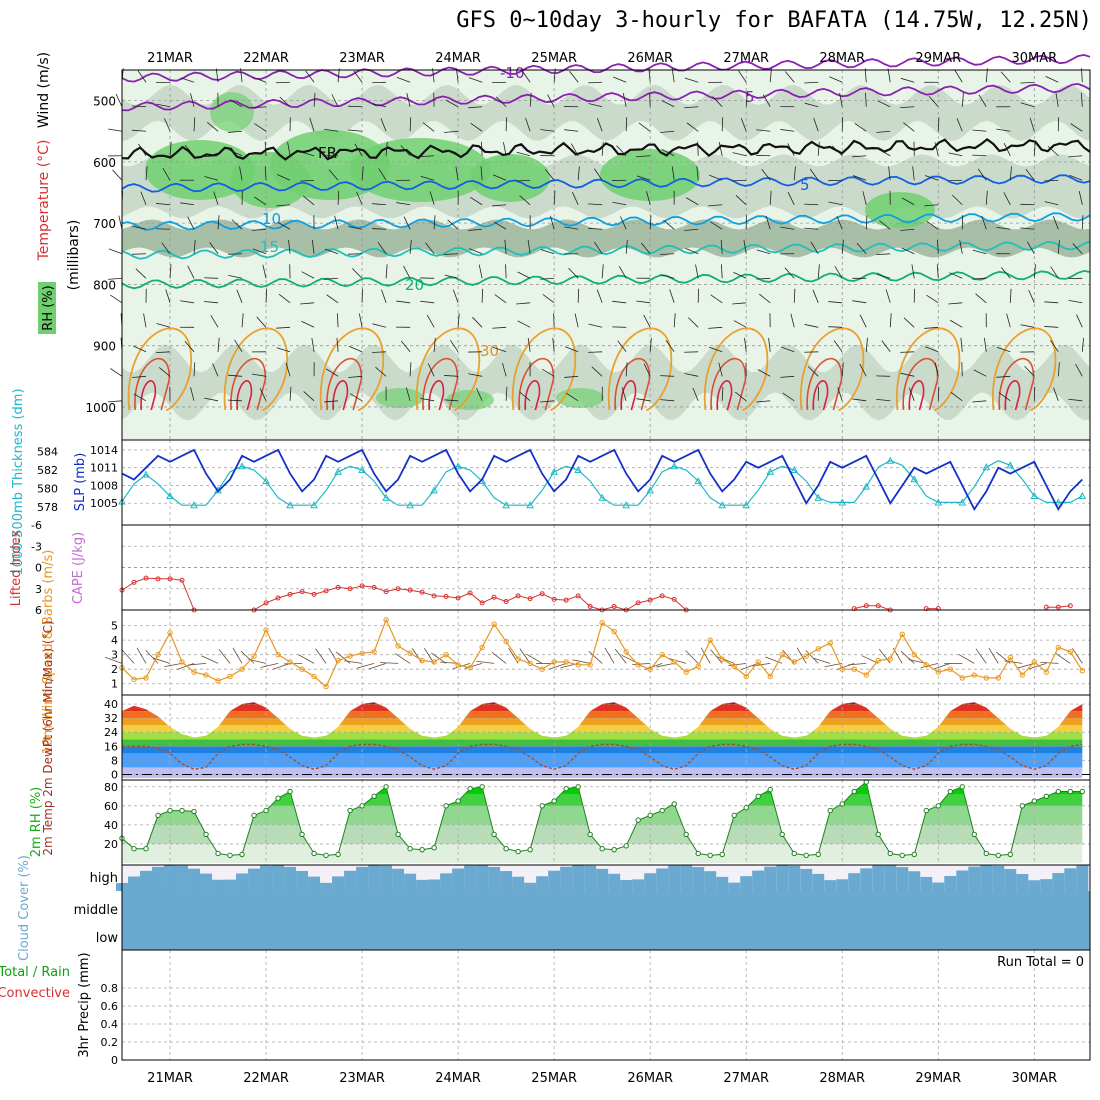 This screenshot has width=1100, height=1100. What do you see at coordinates (111, 806) in the screenshot?
I see `rh-tick-label: 60` at bounding box center [111, 806].